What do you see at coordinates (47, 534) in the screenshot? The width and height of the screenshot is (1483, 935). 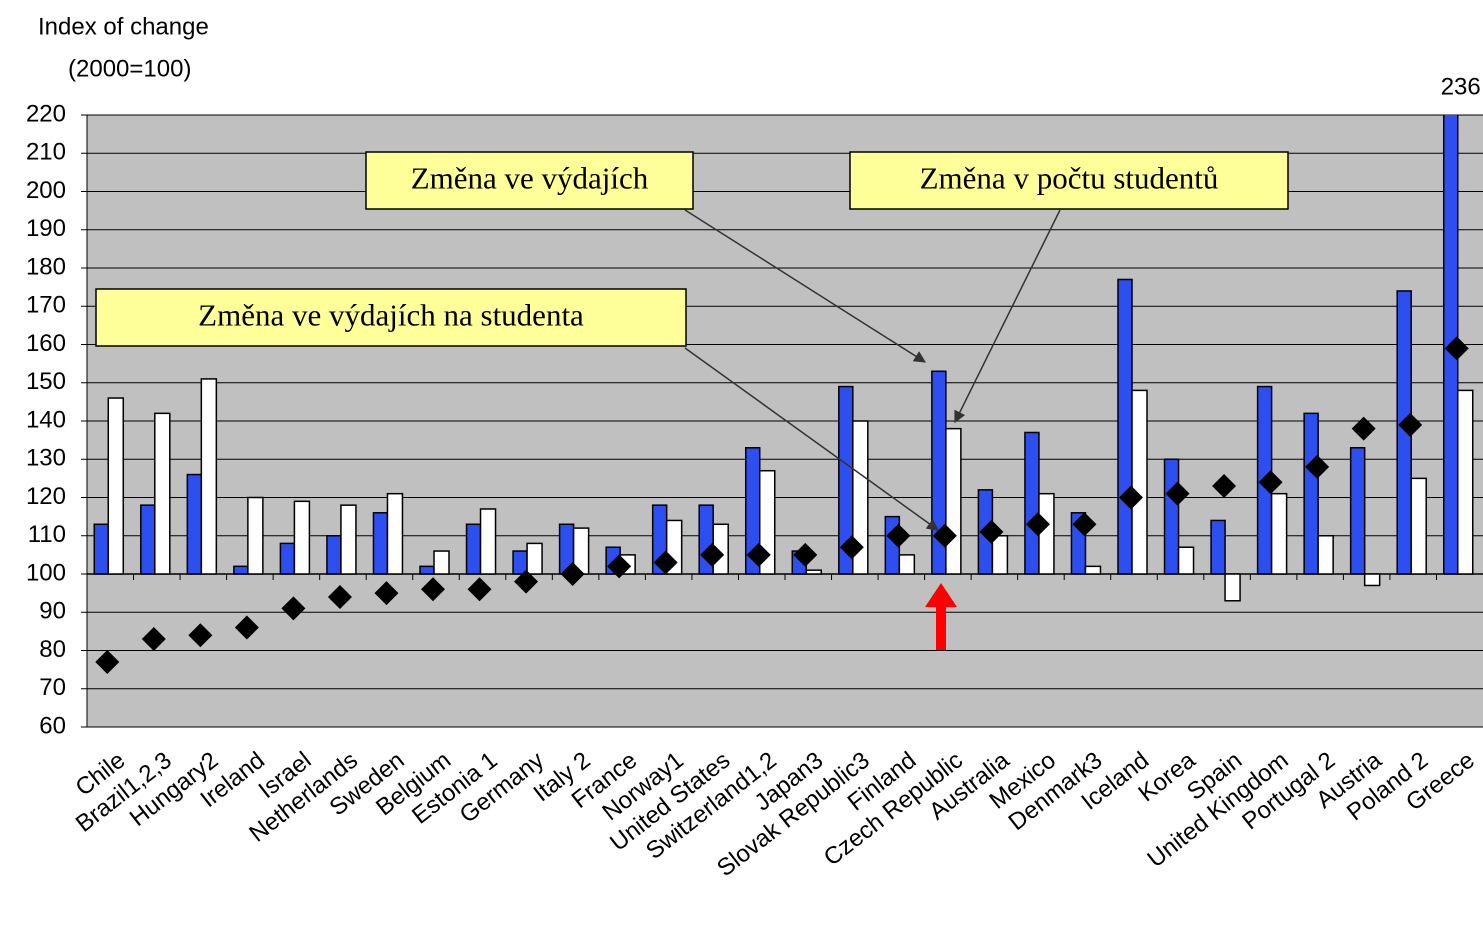 I see `y-tick-label: 110` at bounding box center [47, 534].